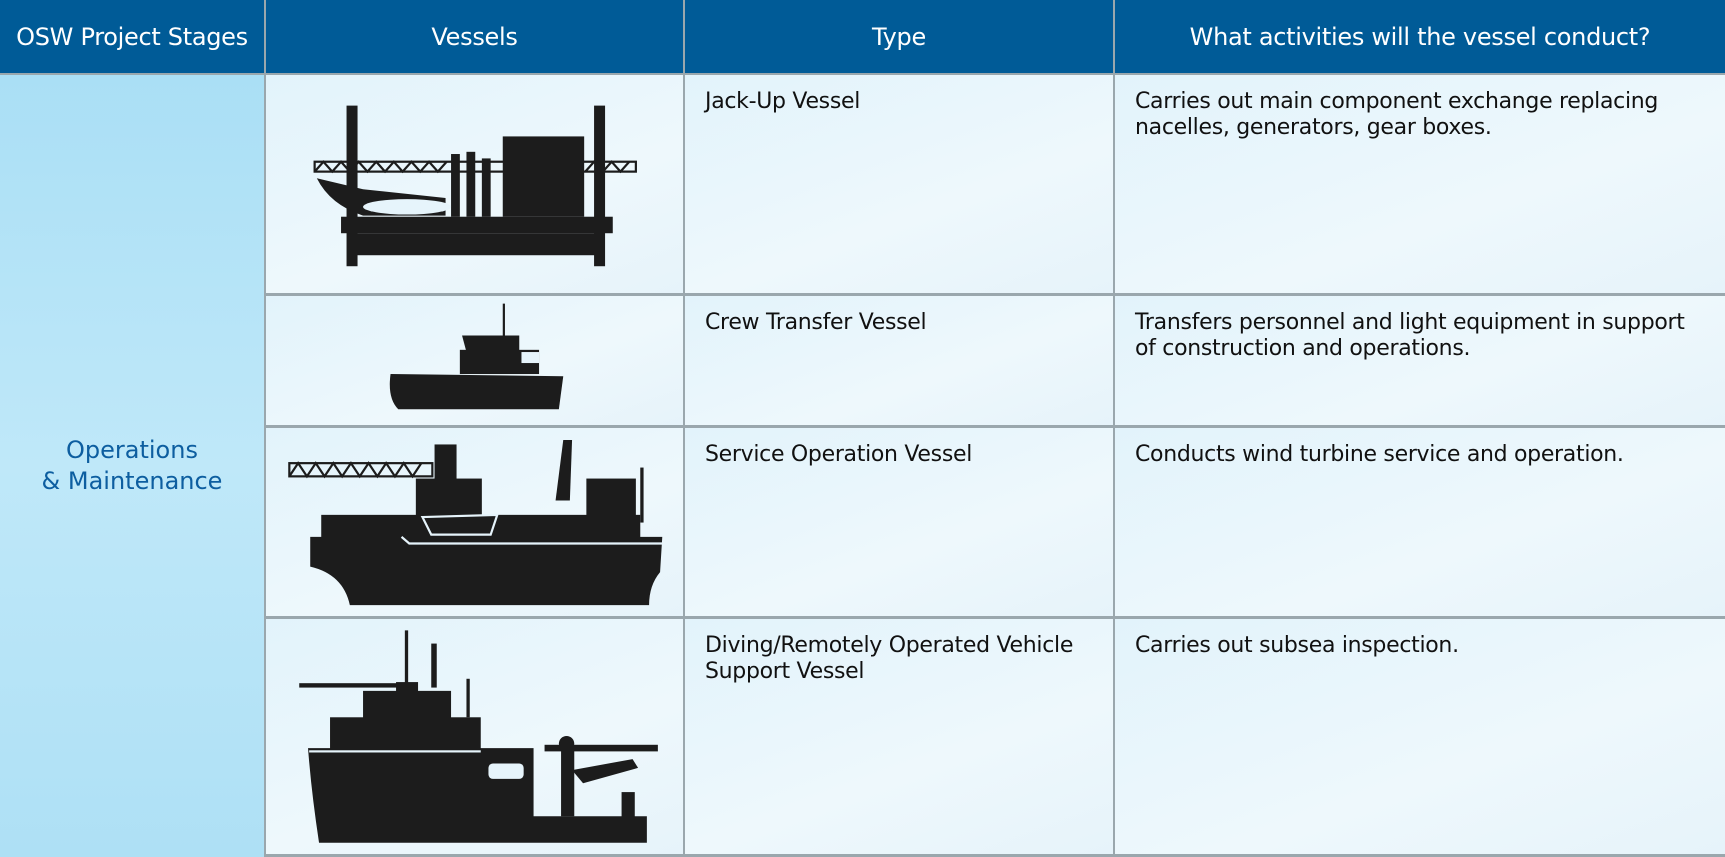 The image size is (1725, 857). I want to click on header-cell: Type, so click(899, 36).